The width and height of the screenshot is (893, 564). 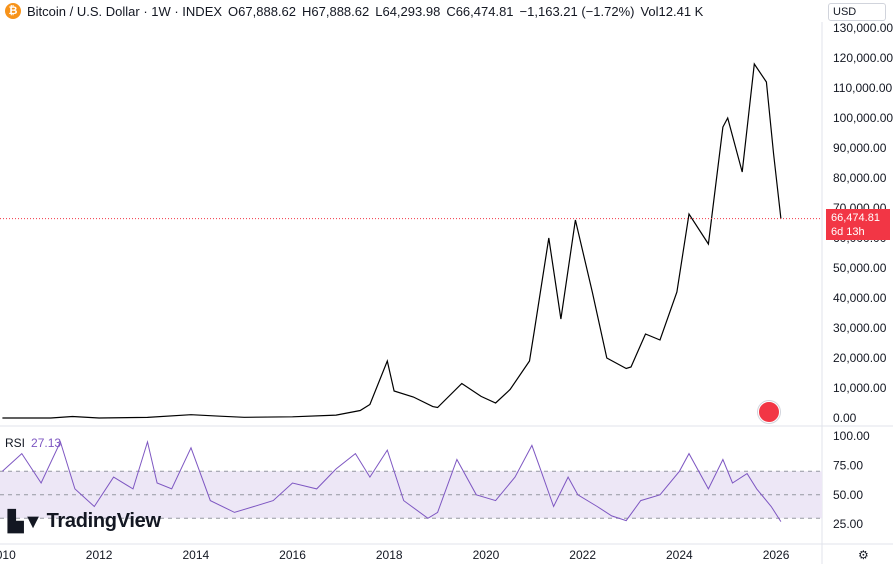 What do you see at coordinates (292, 555) in the screenshot?
I see `time-tick-label: 2016` at bounding box center [292, 555].